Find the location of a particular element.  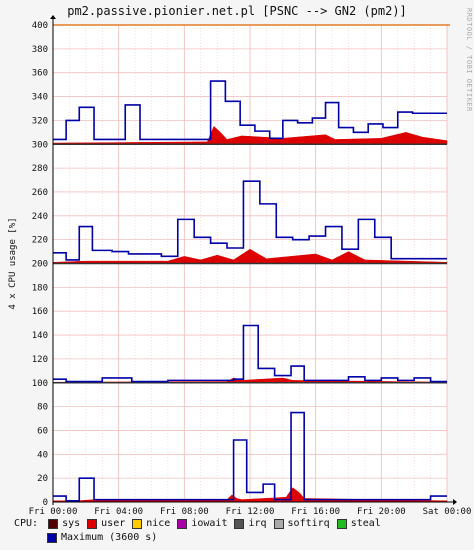

y-tick-label: 220 is located at coordinates (40, 241).